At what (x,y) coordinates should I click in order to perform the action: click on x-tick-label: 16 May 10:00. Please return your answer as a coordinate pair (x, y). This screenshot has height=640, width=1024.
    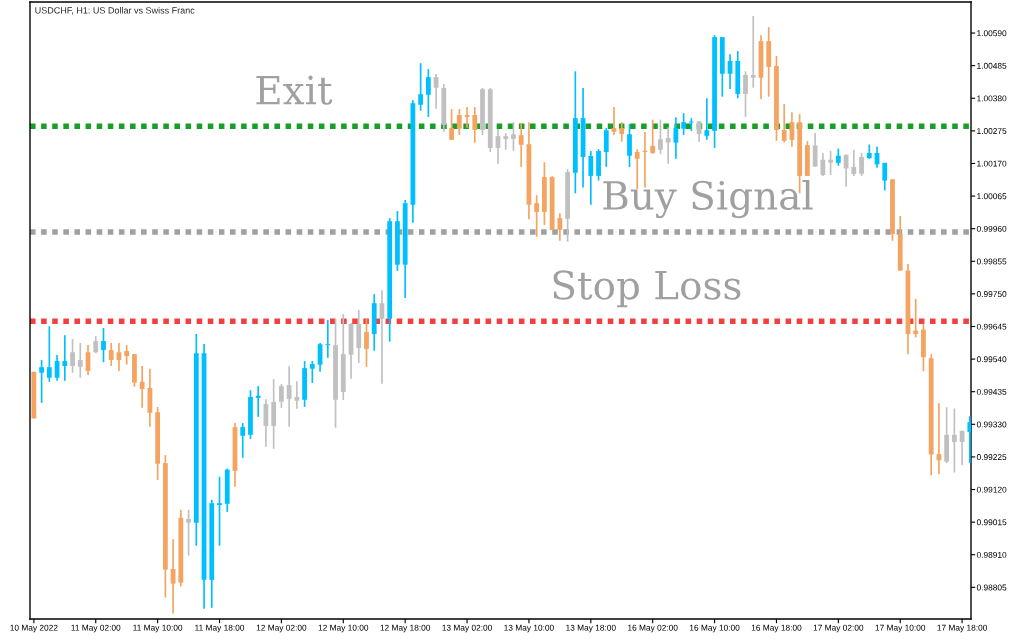
    Looking at the image, I should click on (714, 628).